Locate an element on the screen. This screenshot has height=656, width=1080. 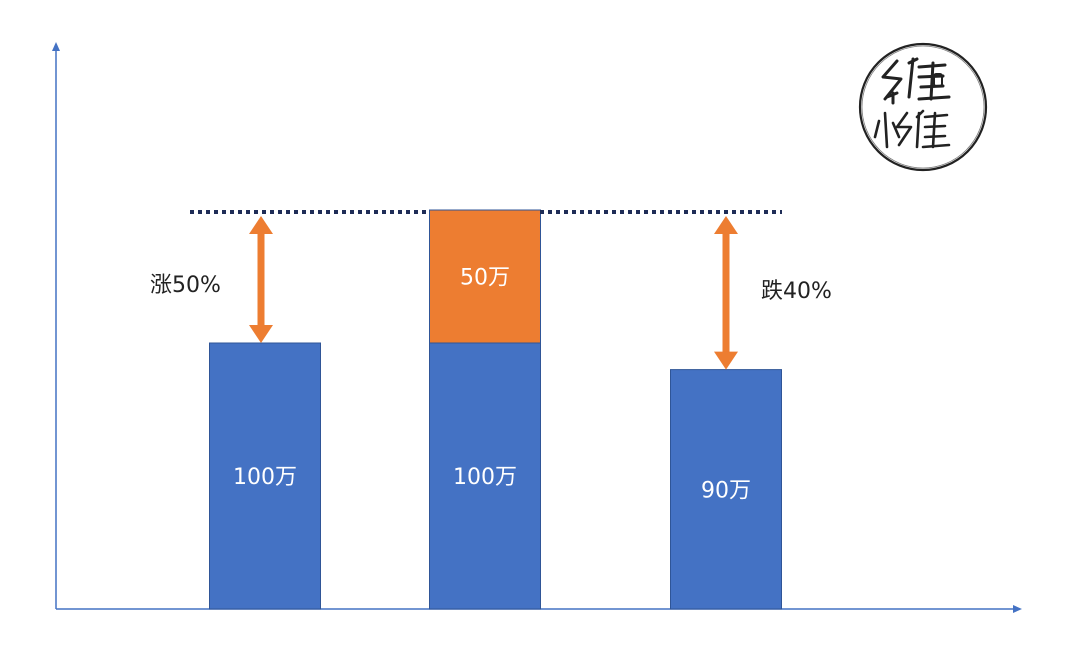
signature-seal-icon: 小维 is located at coordinates (923, 107).